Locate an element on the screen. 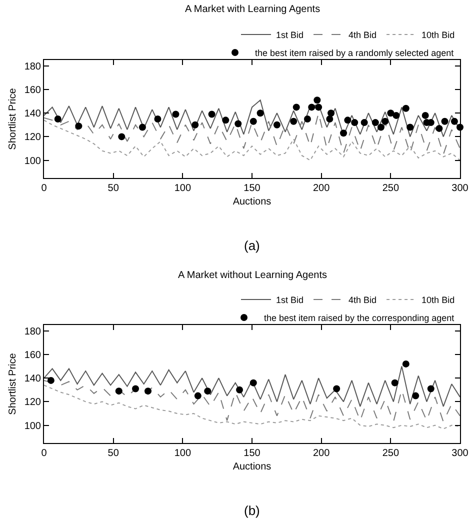  text: (a) is located at coordinates (252, 245).